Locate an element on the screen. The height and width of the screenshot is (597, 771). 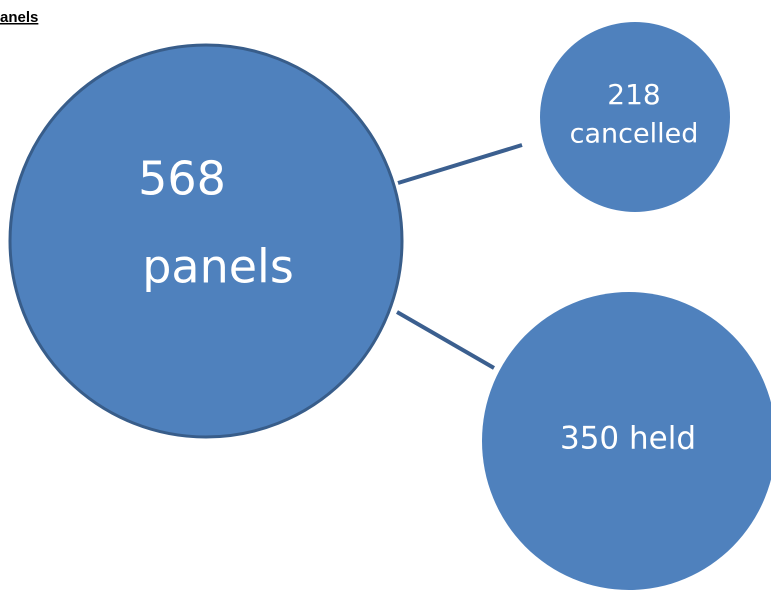
node-label: 350 held is located at coordinates (628, 439).